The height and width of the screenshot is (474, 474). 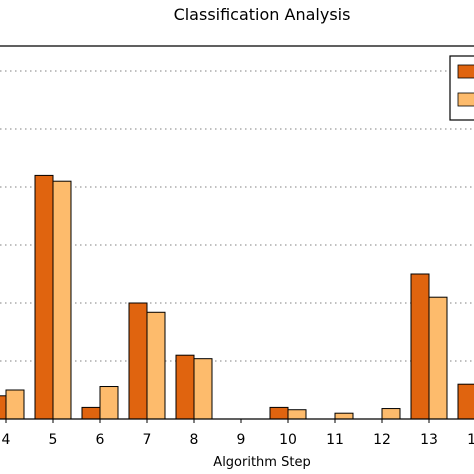 I want to click on x-tick-labels: 4 5 6 7 8 9 10 11 12 13 14, so click(x=238, y=440).